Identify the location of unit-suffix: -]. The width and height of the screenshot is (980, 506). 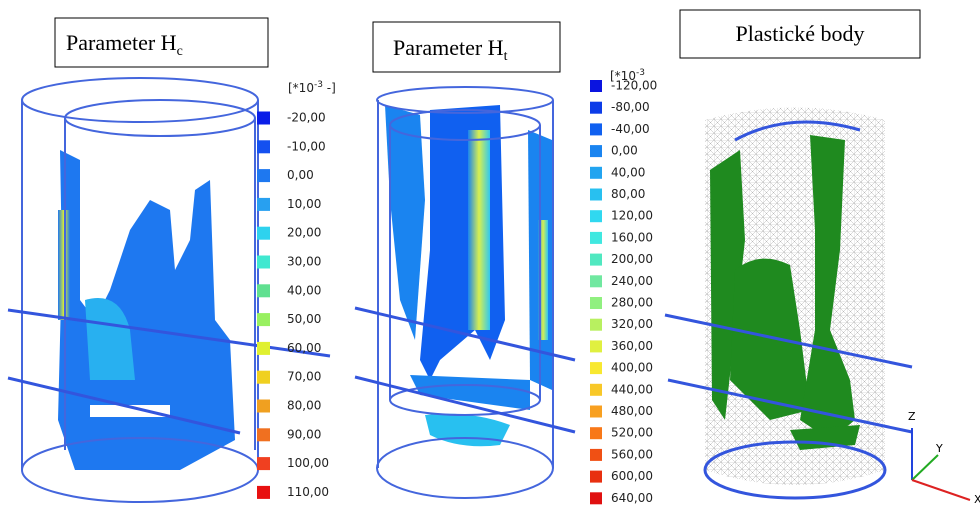
(329, 88).